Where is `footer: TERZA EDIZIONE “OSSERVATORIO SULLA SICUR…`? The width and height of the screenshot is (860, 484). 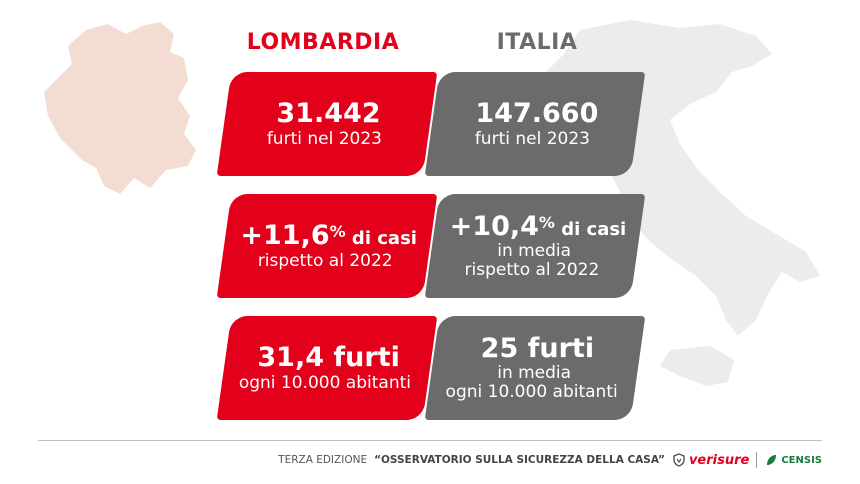
footer: TERZA EDIZIONE “OSSERVATORIO SULLA SICUR… is located at coordinates (411, 460).